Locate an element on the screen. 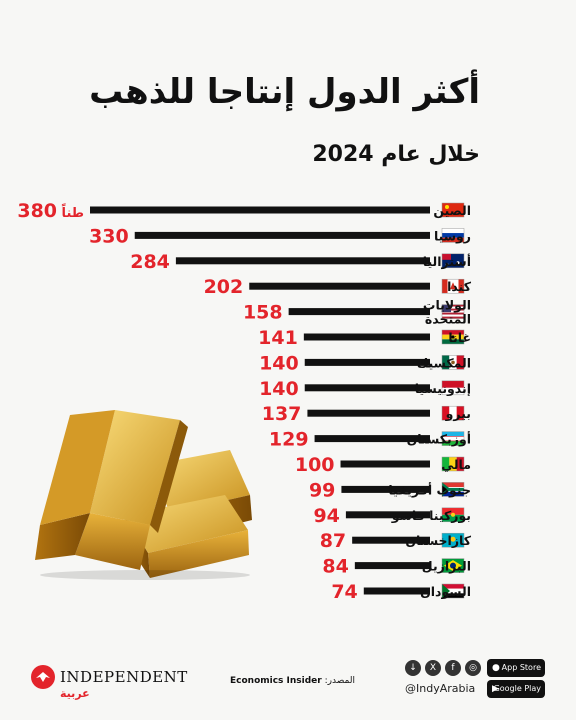  category-label: السودان is located at coordinates (445, 591).